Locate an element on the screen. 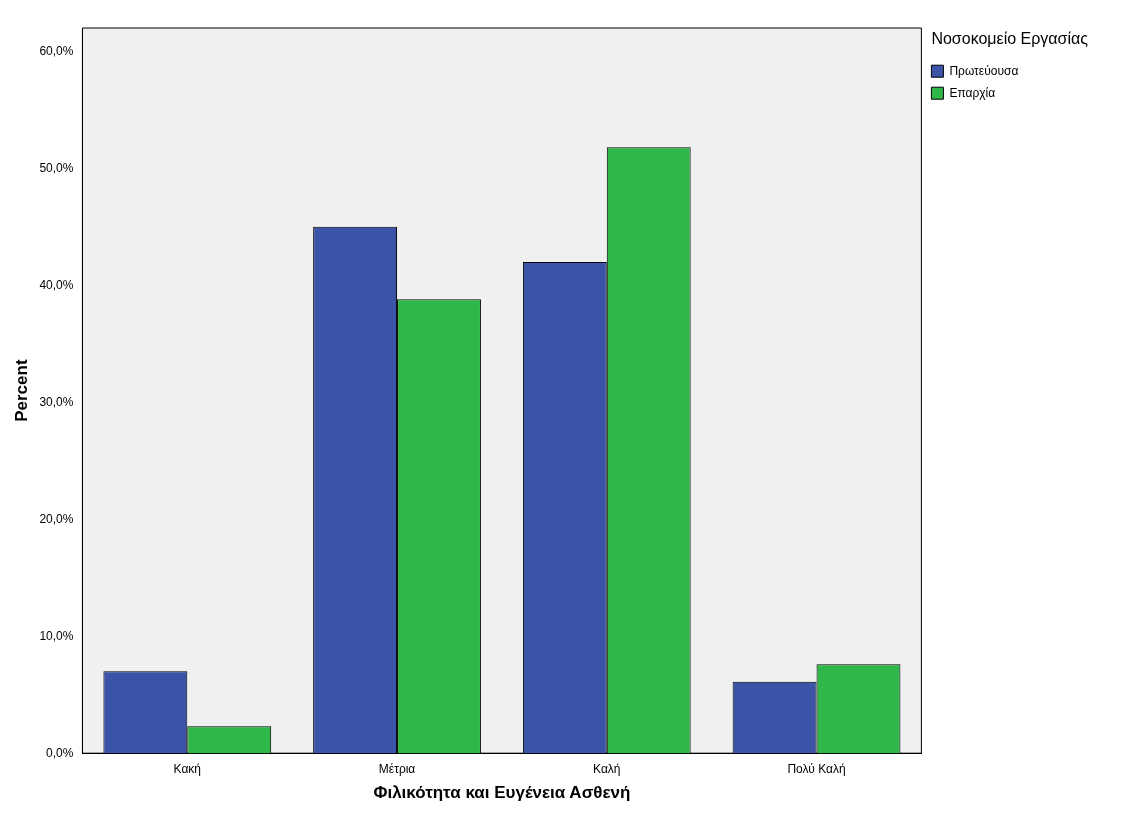 The height and width of the screenshot is (820, 1125). x-tick-label: Πολύ Καλή is located at coordinates (816, 768).